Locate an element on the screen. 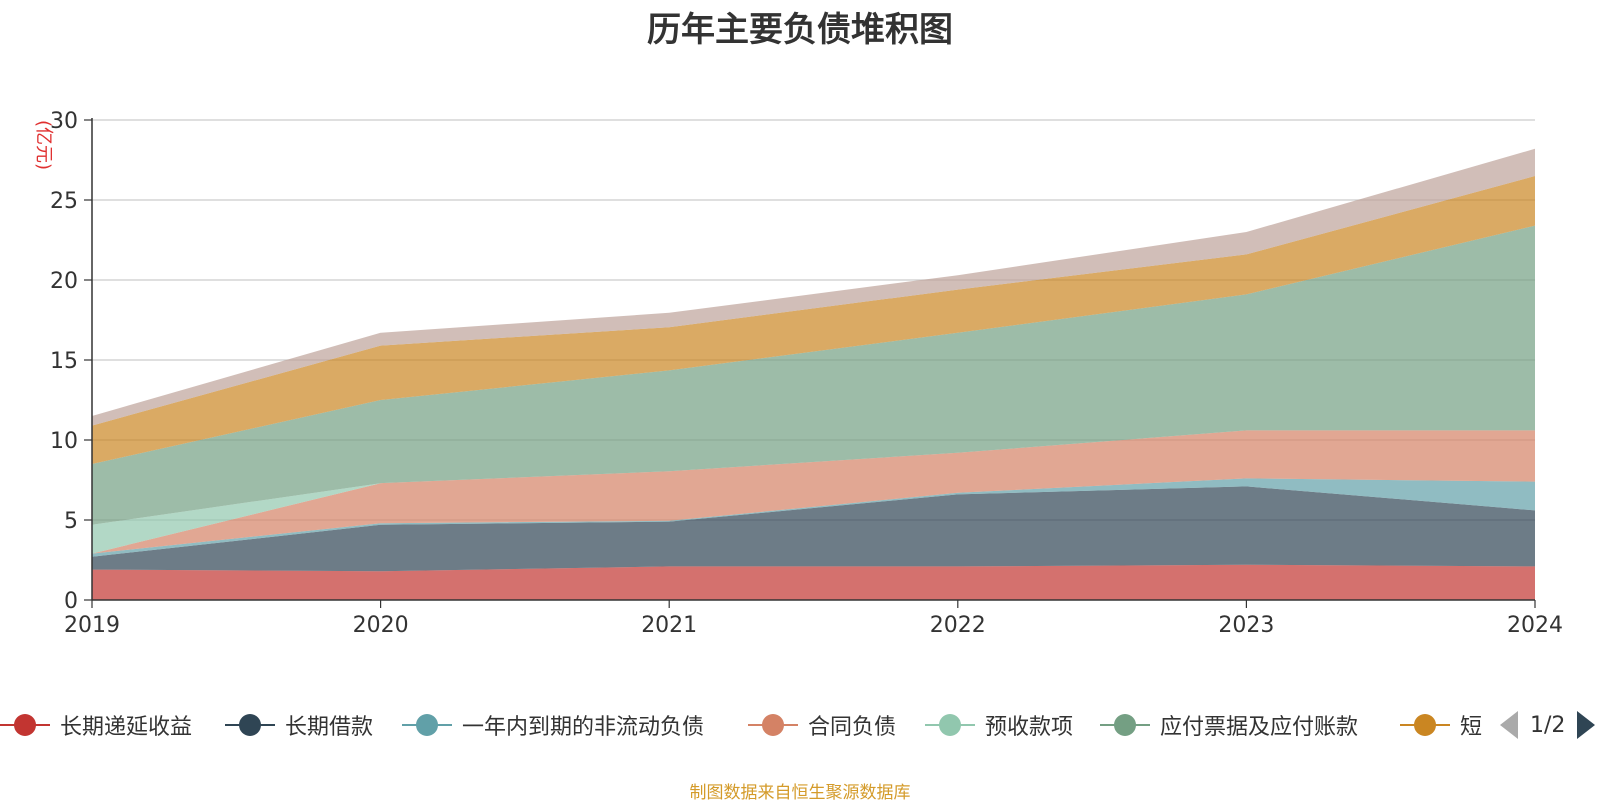 The height and width of the screenshot is (803, 1600). legend-page-indicator: 1/2 is located at coordinates (1548, 725).